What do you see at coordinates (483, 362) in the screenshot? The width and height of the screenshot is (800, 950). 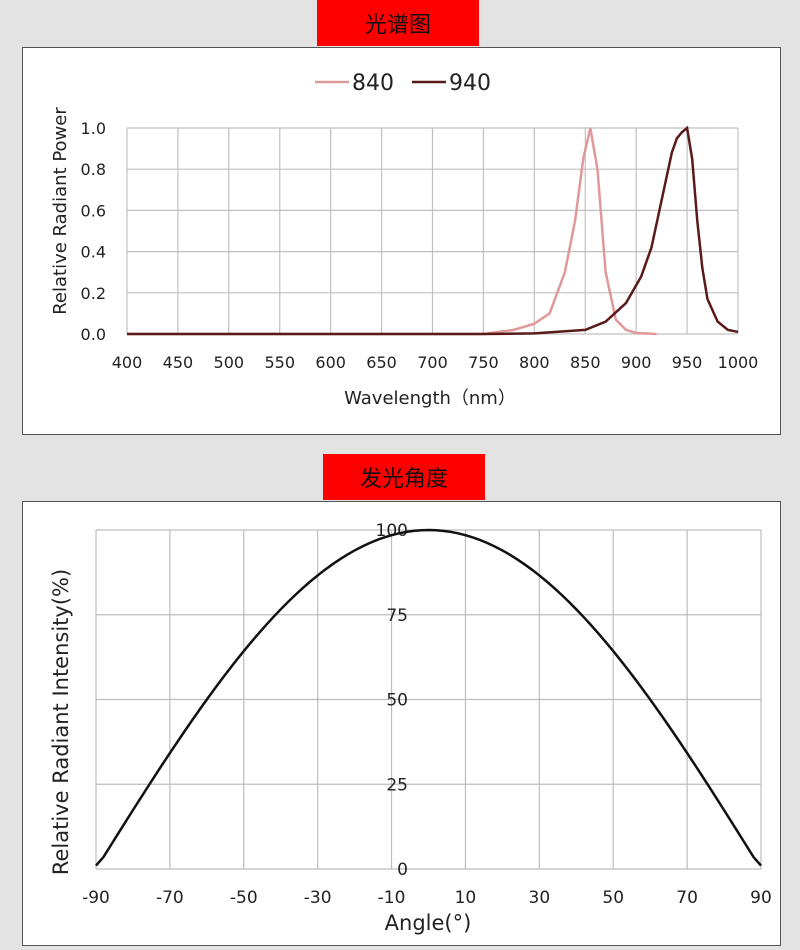 I see `x-tick-label: 750` at bounding box center [483, 362].